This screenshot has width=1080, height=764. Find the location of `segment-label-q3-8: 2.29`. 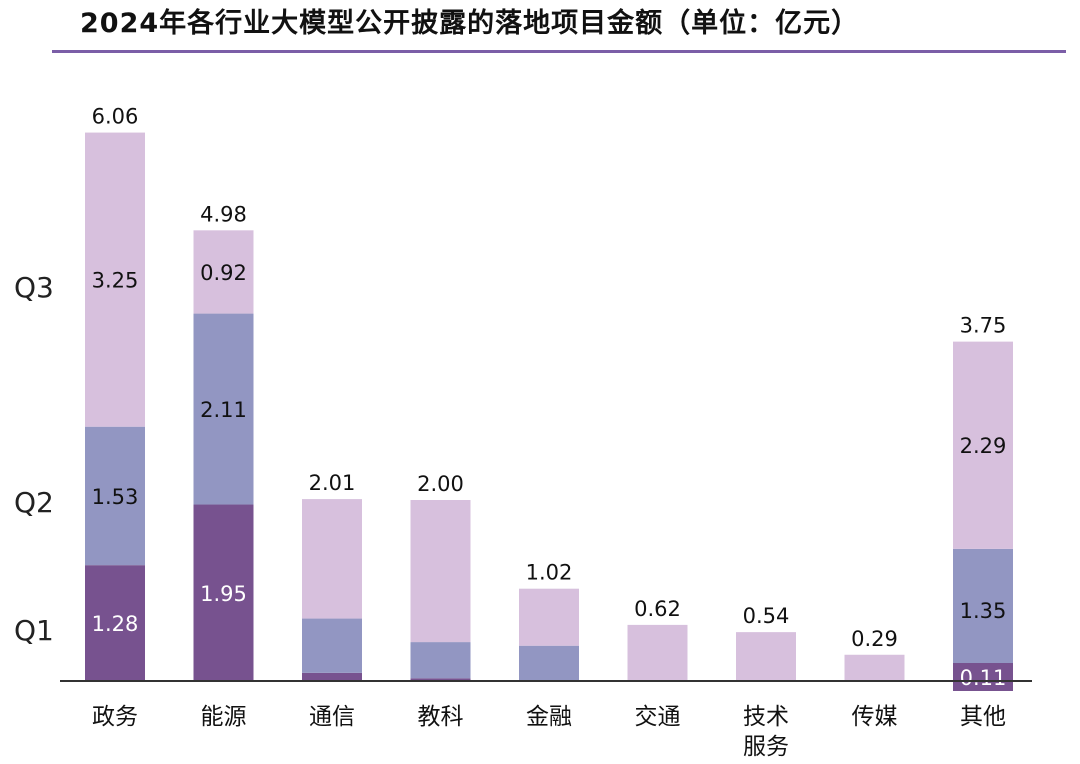

segment-label-q3-8: 2.29 is located at coordinates (983, 446).